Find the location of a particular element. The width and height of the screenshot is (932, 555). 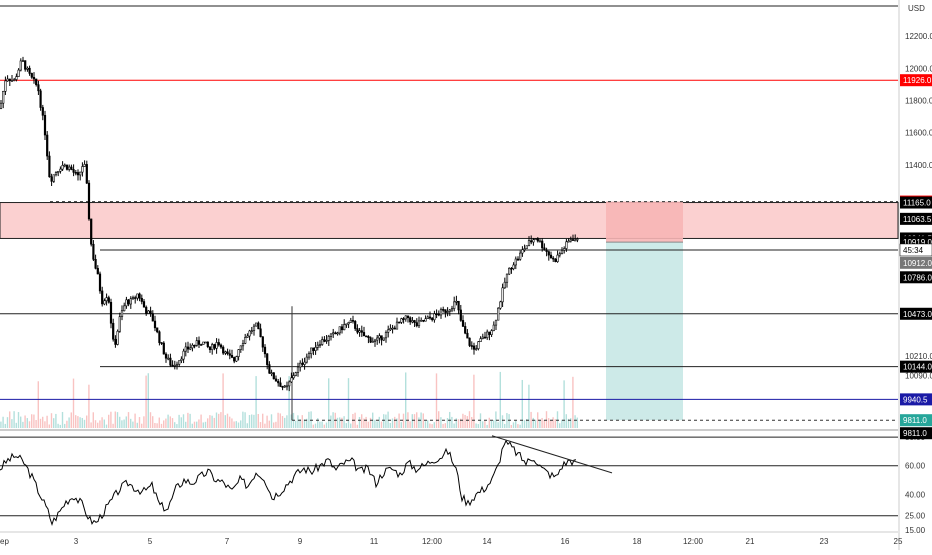

time-tick-label: 14 is located at coordinates (487, 541).